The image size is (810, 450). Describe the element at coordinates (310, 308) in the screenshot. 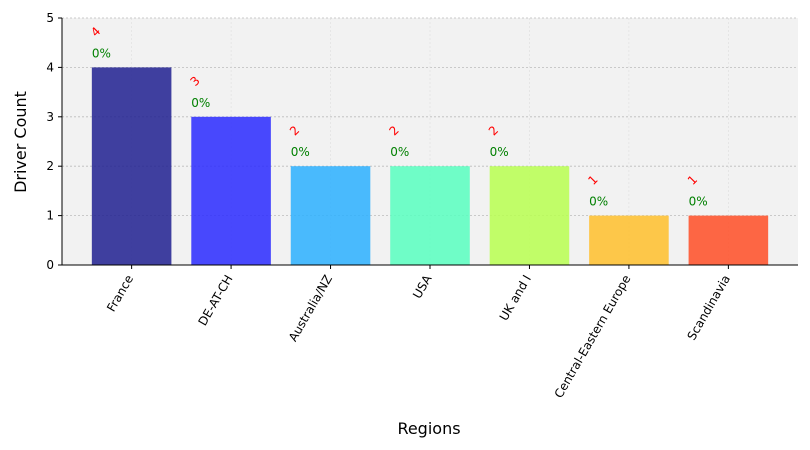

I see `x-tick-label: Australia/NZ` at that location.